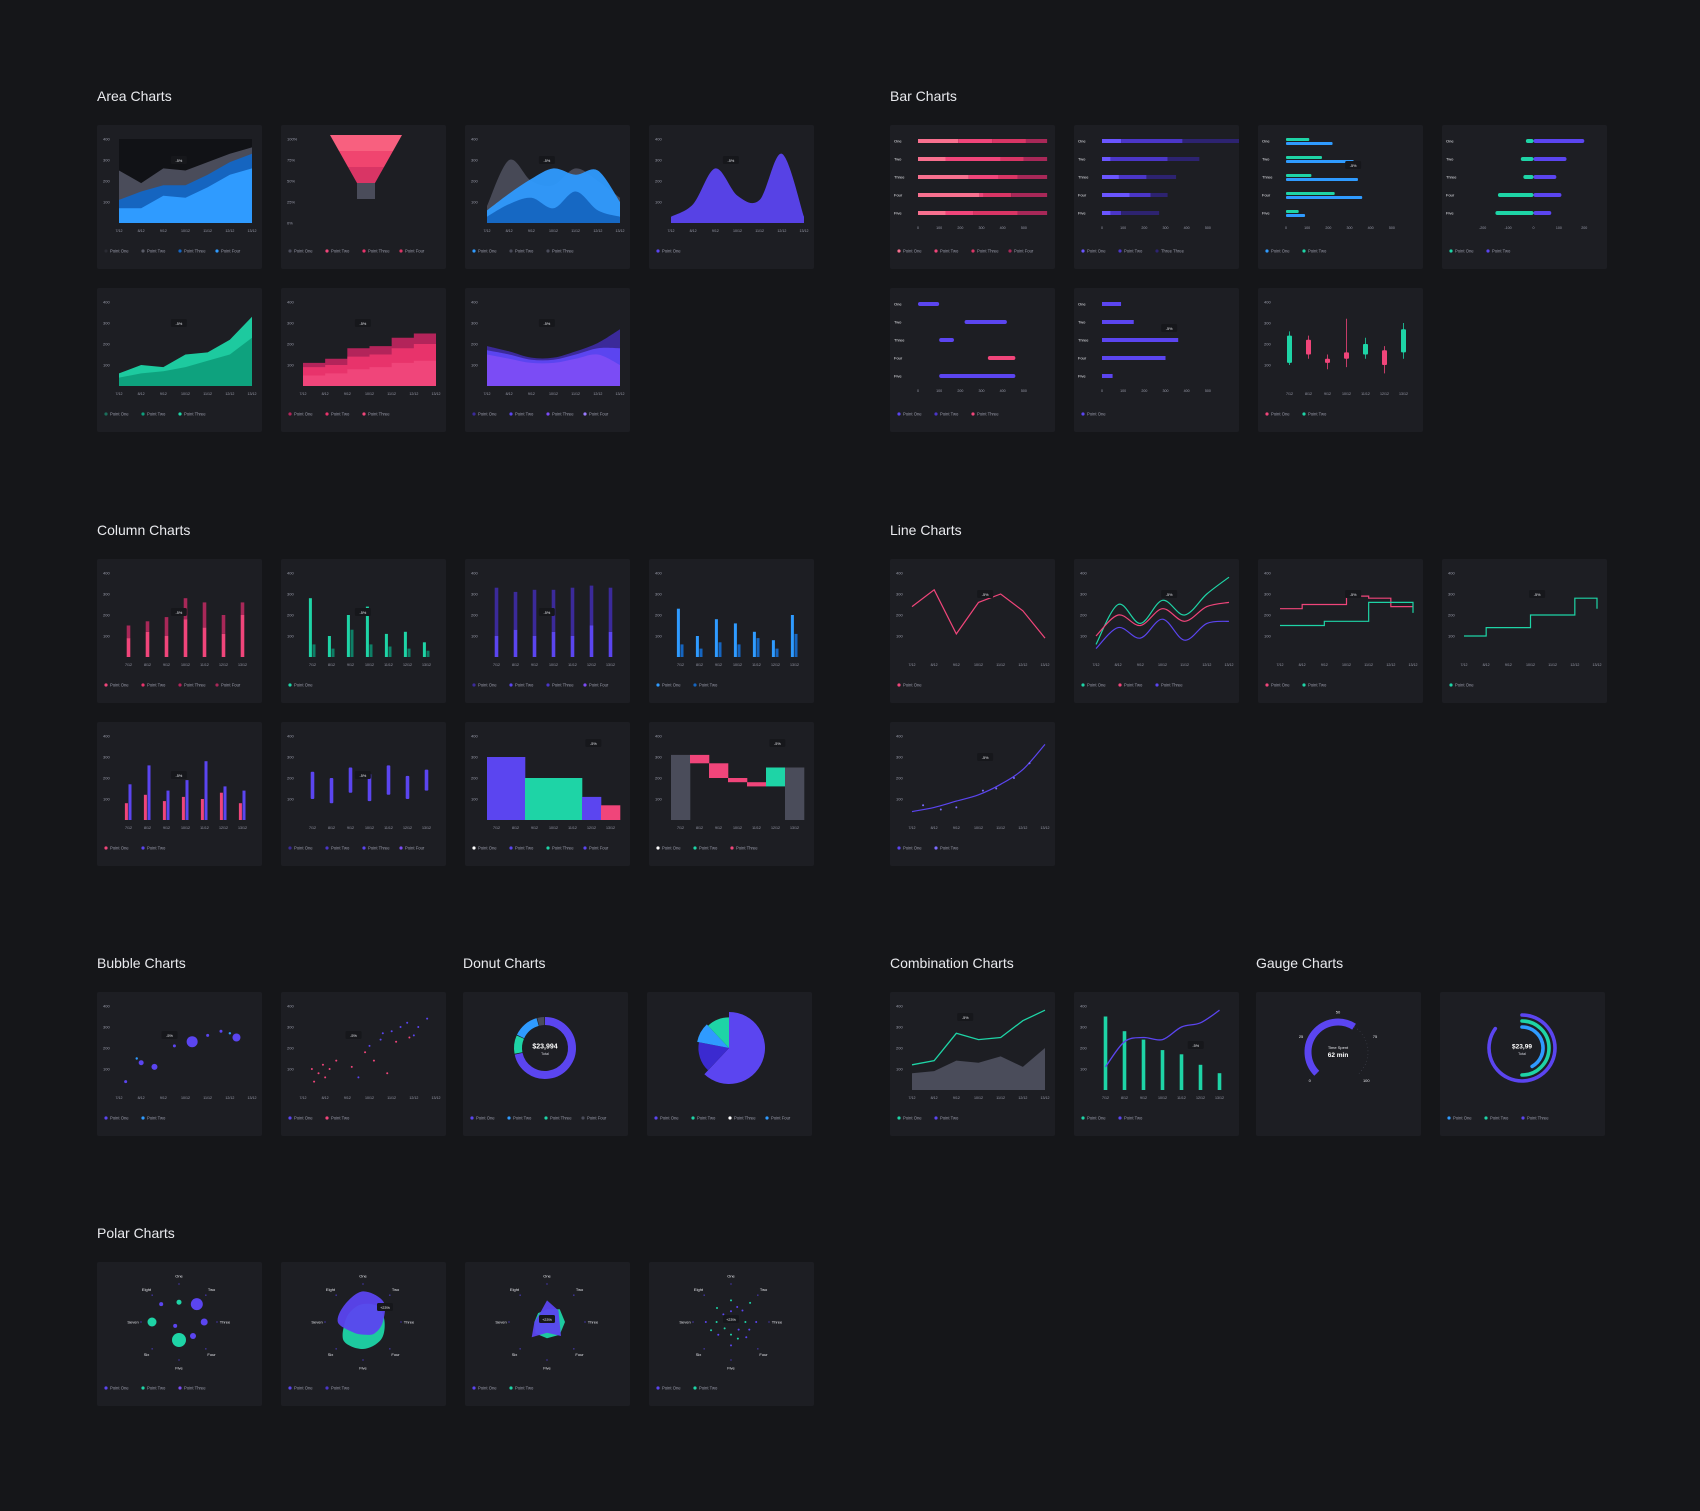 The width and height of the screenshot is (1700, 1511). Describe the element at coordinates (1266, 213) in the screenshot. I see `category-label: Five` at that location.